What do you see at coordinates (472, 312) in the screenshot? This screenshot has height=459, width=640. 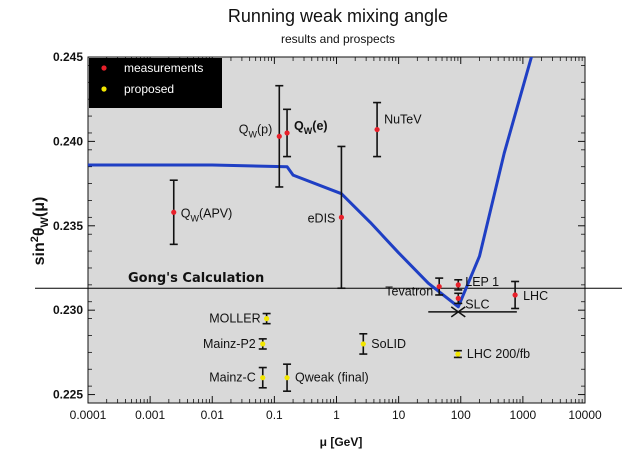 I see `range-arrow-layer` at bounding box center [472, 312].